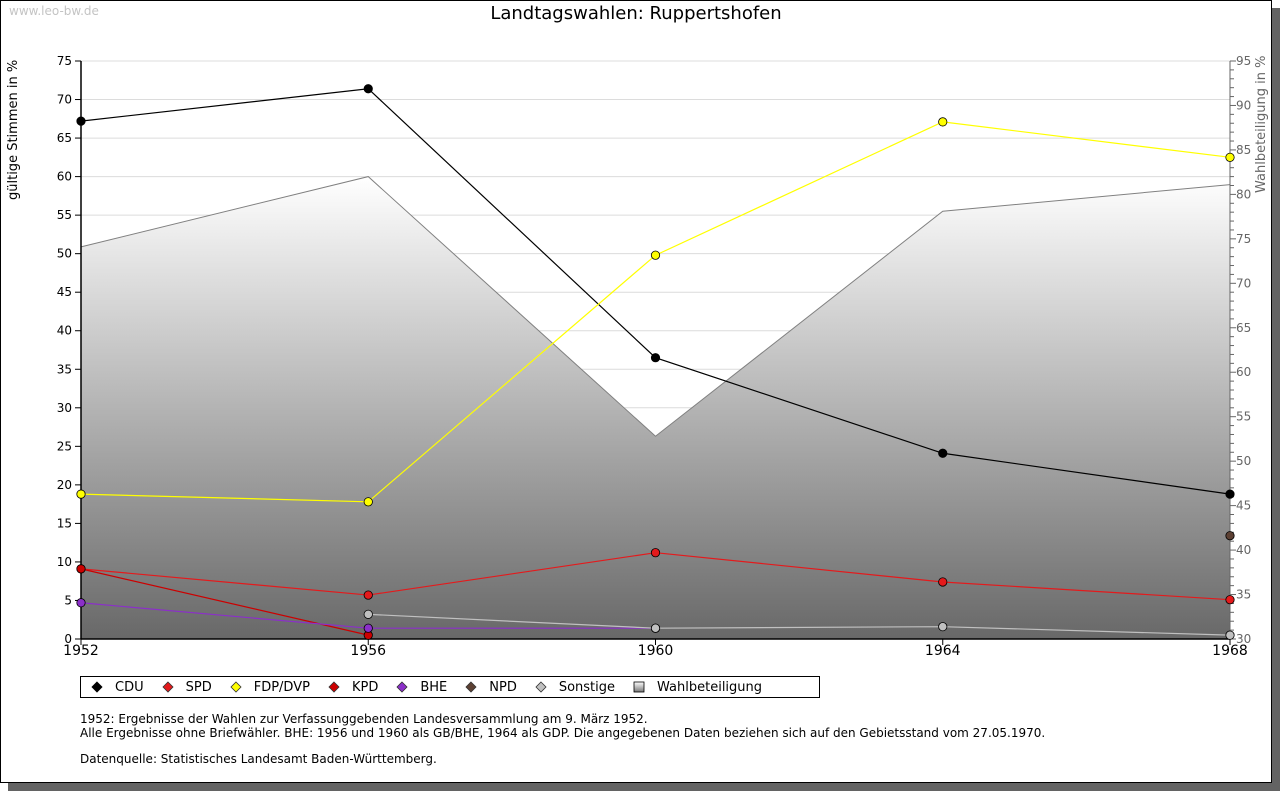 This screenshot has width=1280, height=791. I want to click on x-tick-label: 1964, so click(943, 651).